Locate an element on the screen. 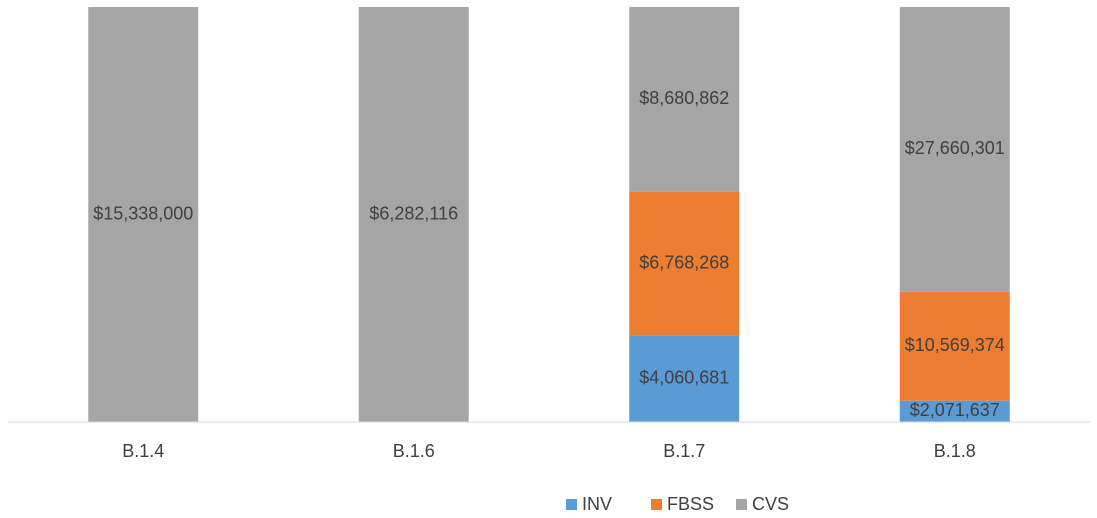 The height and width of the screenshot is (518, 1097). x-tick-label: B.1.8 is located at coordinates (955, 451).